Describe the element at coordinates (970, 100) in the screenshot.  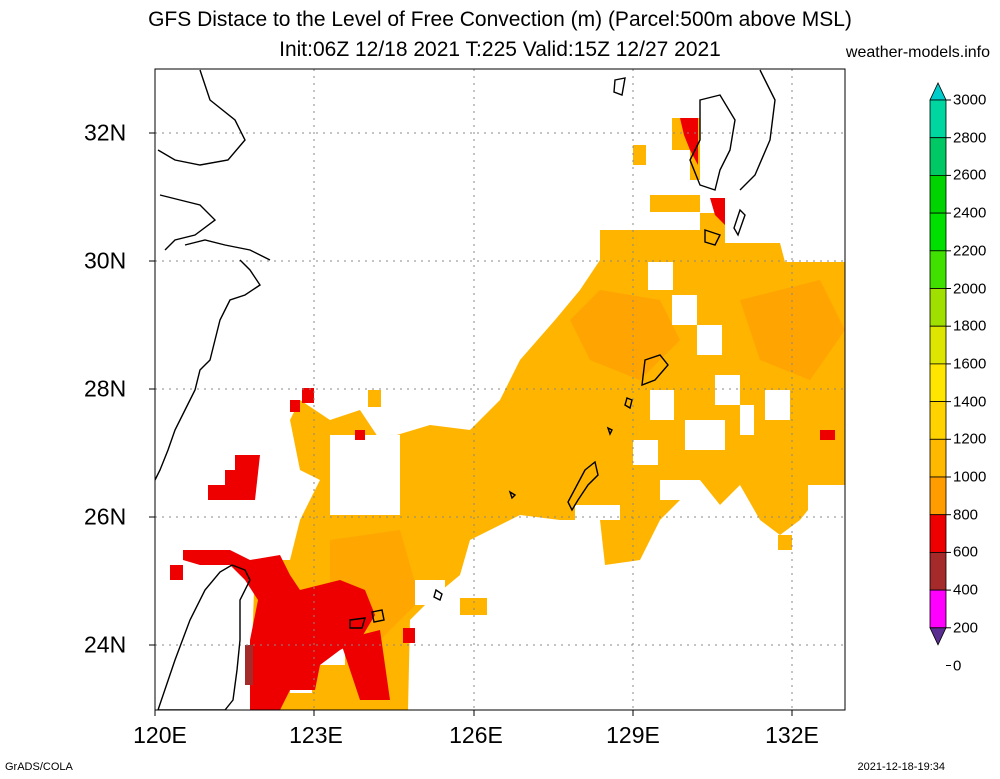
I see `colorbar-label: 3000` at that location.